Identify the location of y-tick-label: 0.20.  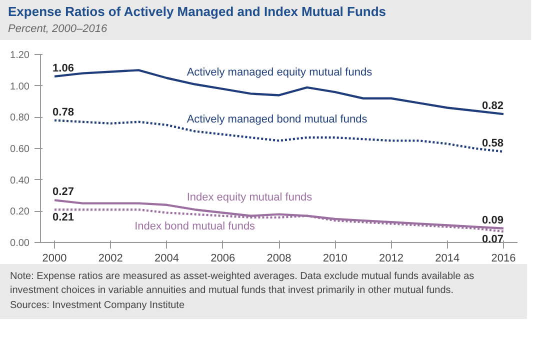
(20, 212).